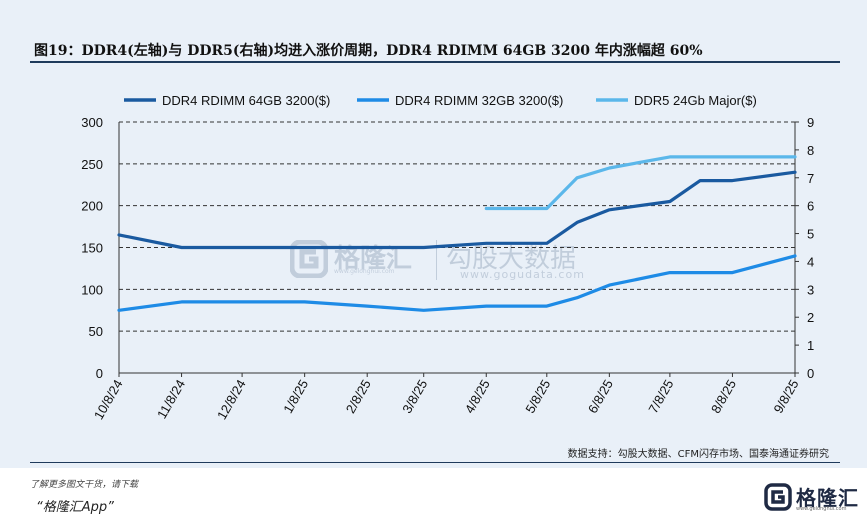 This screenshot has height=529, width=867. What do you see at coordinates (92, 206) in the screenshot?
I see `y-left-tick-label: 200` at bounding box center [92, 206].